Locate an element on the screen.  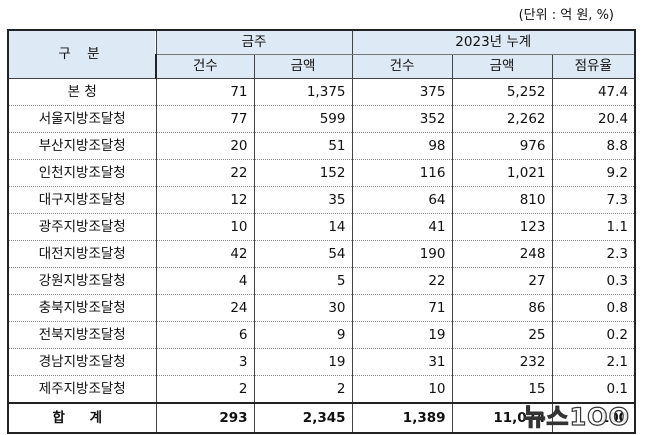
header-week-count: 건수 is located at coordinates (205, 66).